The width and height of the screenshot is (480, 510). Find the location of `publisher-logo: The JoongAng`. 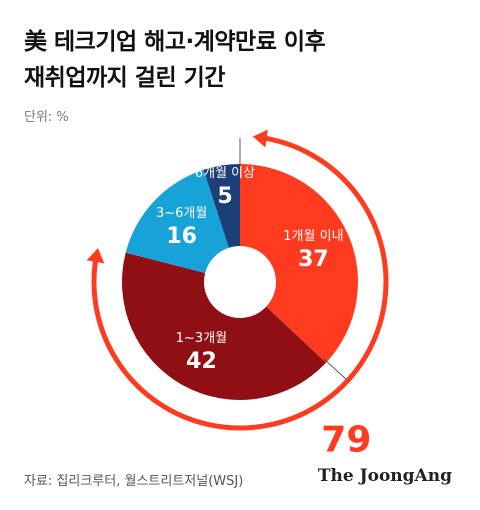

publisher-logo: The JoongAng is located at coordinates (384, 476).